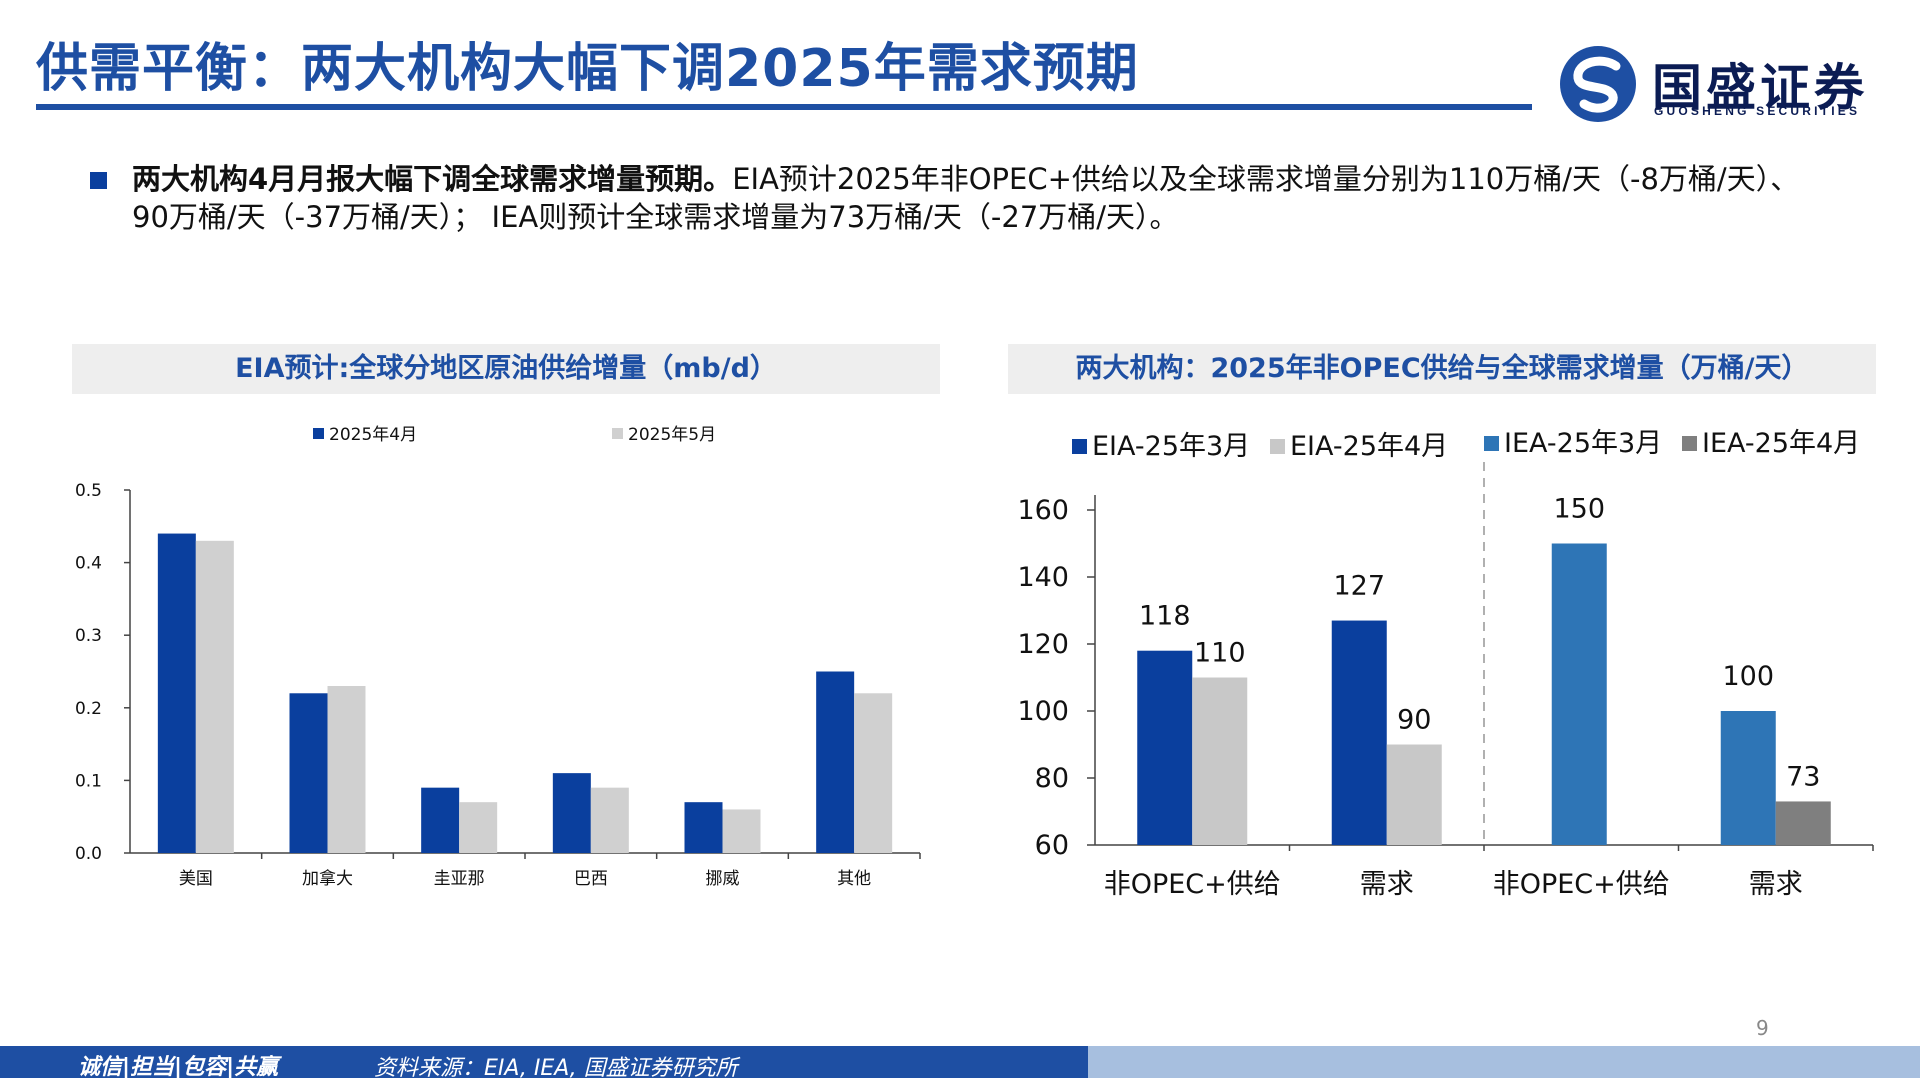 The height and width of the screenshot is (1082, 1920). I want to click on data-label: 118, so click(1165, 616).